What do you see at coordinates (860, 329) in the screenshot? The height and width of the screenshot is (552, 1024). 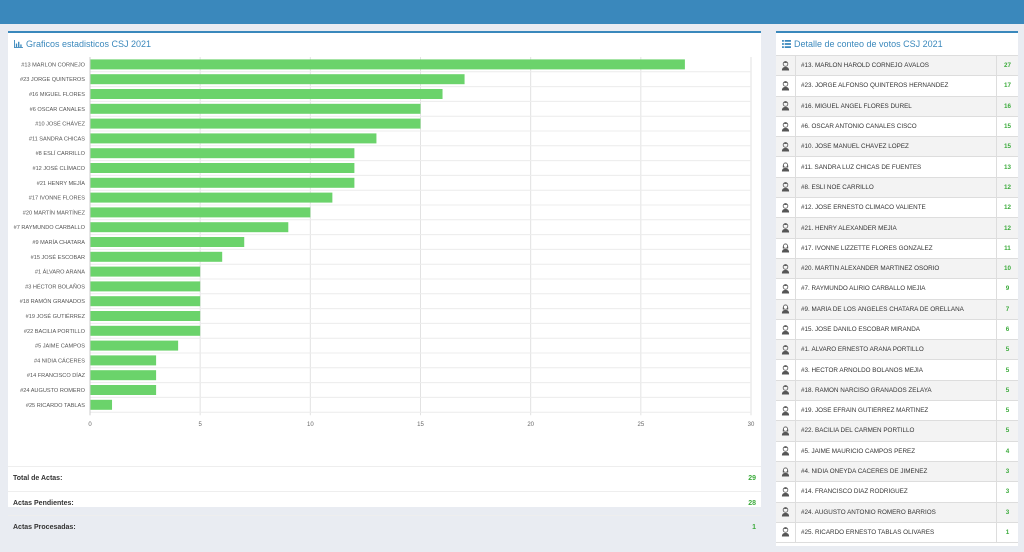 I see `candidate-name: #15. JOSÉ DANILO ESCOBAR MIRANDA` at bounding box center [860, 329].